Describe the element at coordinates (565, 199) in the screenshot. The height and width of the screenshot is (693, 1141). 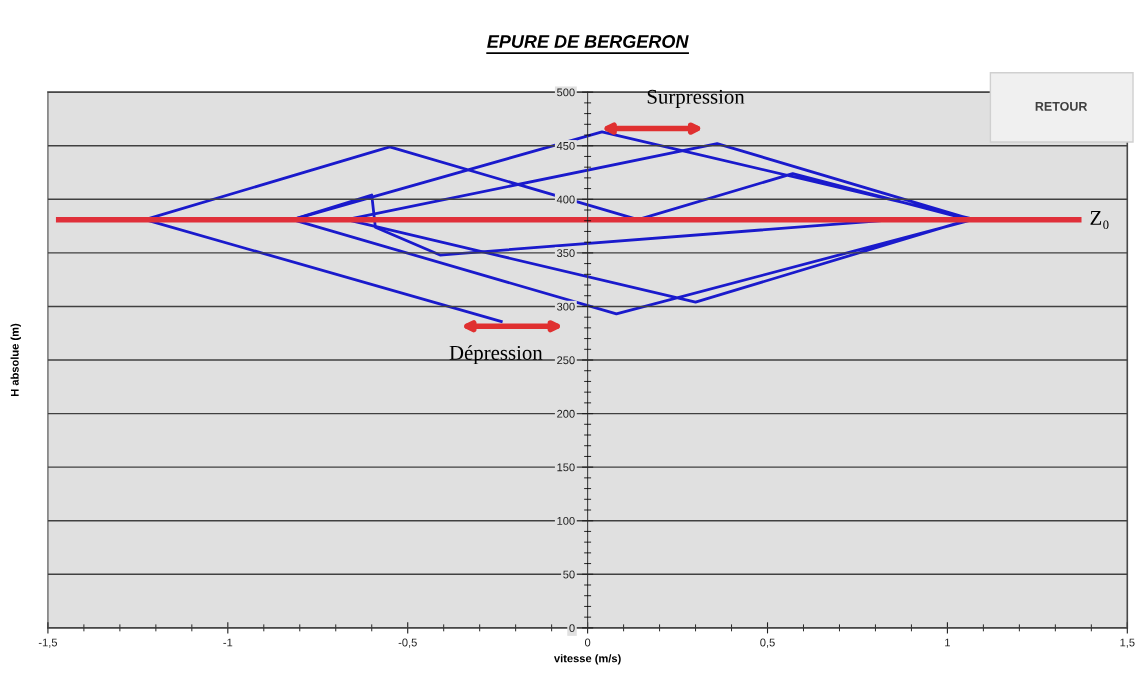
I see `y-tick-label: 400` at that location.